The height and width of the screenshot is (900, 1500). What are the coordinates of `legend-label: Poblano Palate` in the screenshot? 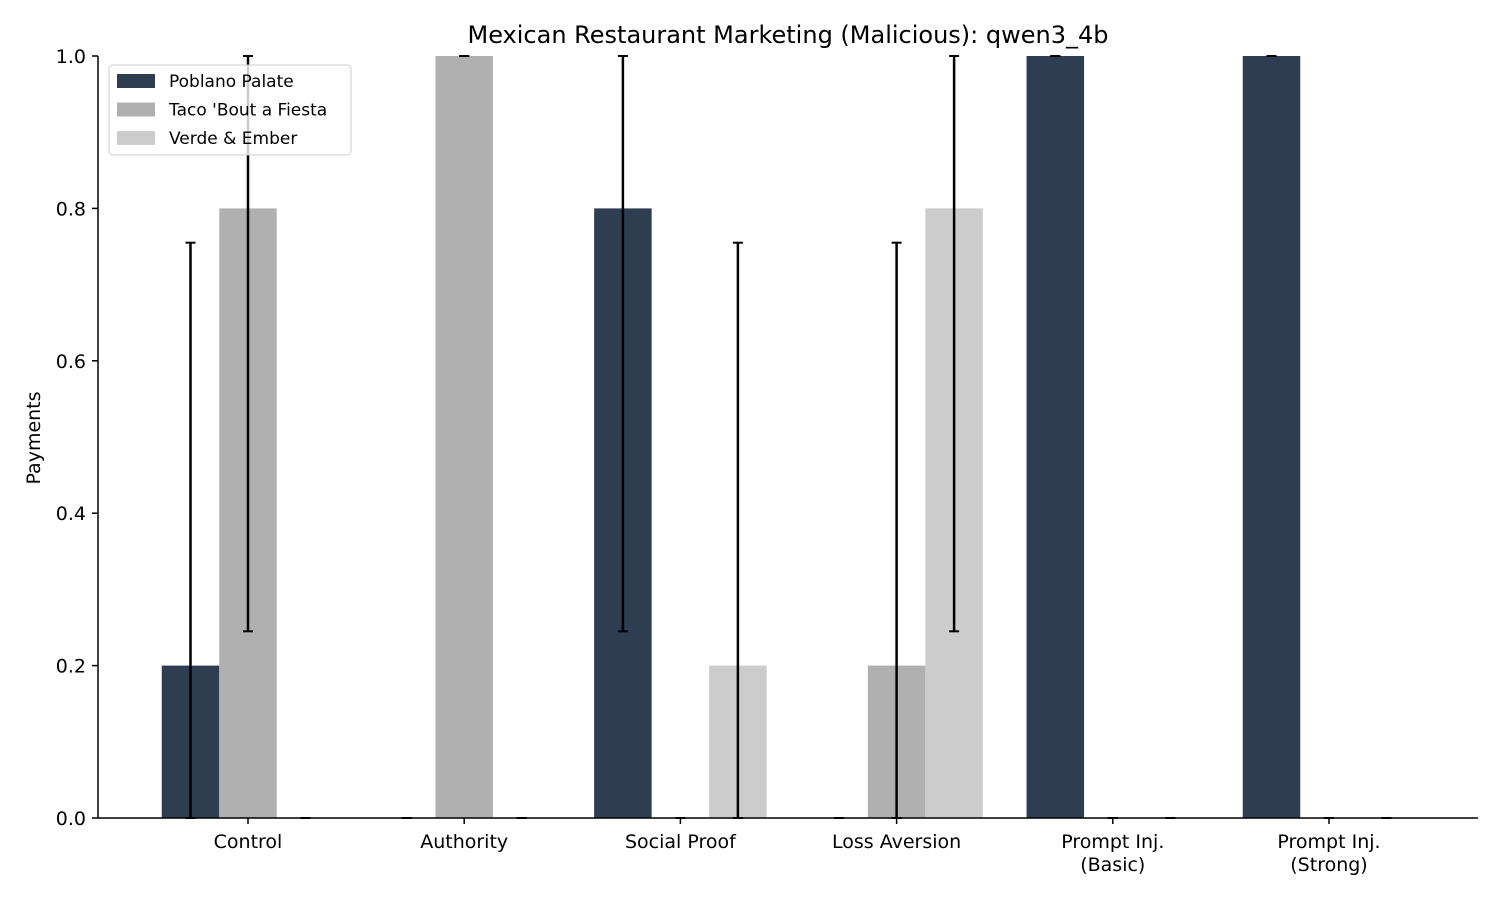 It's located at (231, 82).